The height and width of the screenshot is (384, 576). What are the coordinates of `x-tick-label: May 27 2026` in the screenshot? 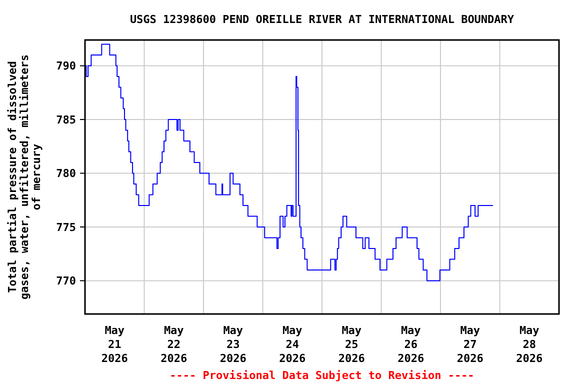 It's located at (470, 344).